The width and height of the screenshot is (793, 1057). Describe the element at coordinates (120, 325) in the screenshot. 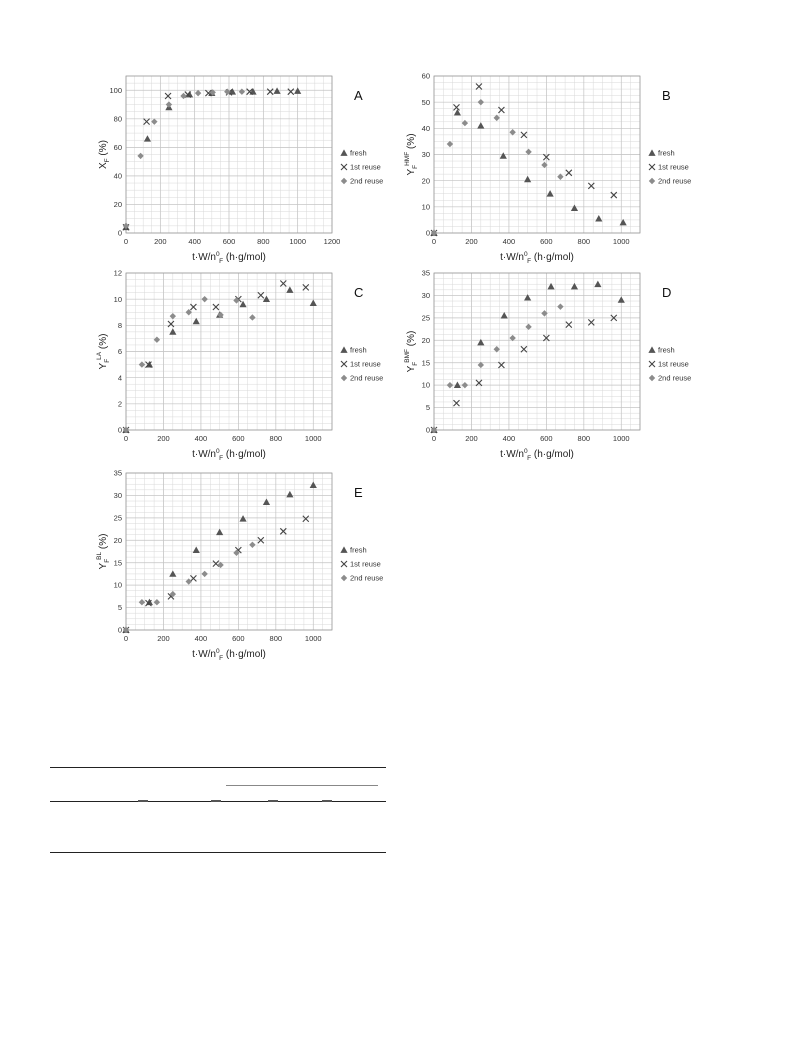

I see `y-tick-label: 8` at that location.